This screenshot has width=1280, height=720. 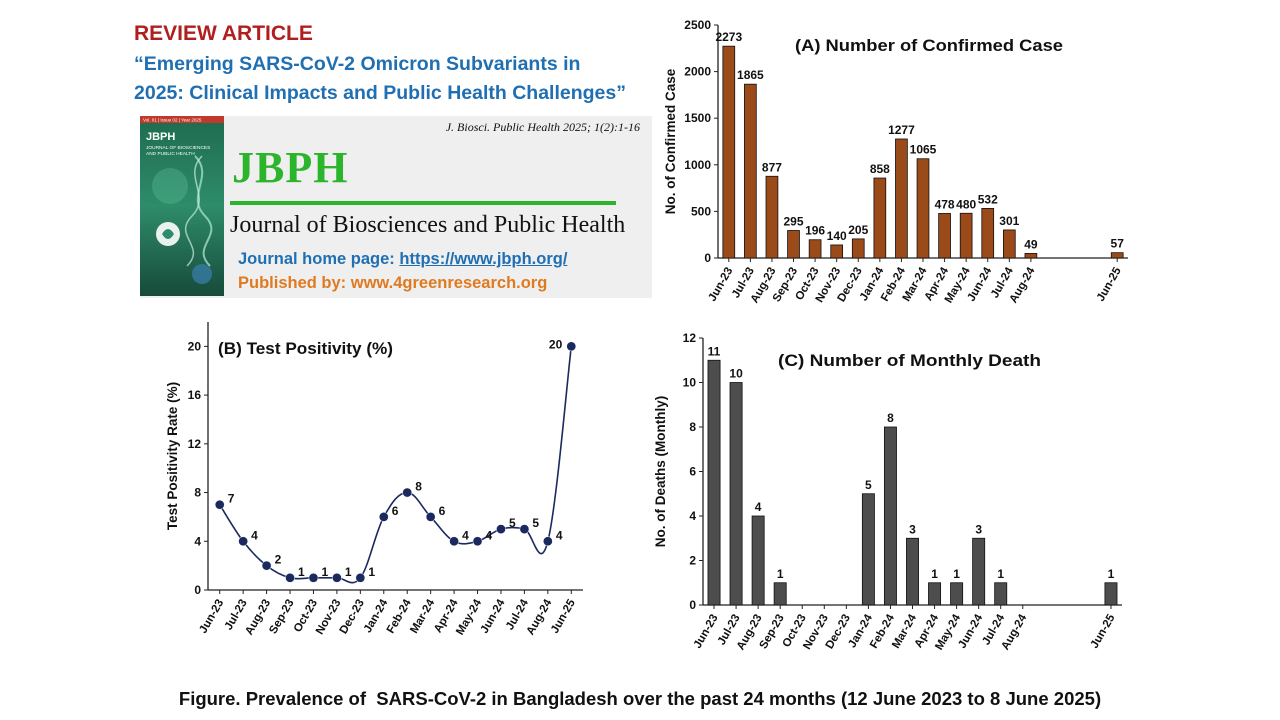 I want to click on data-label: 480, so click(x=966, y=204).